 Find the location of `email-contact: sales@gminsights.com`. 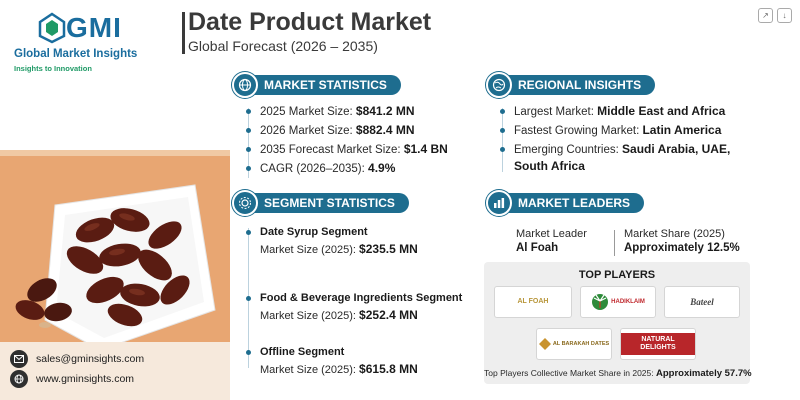

email-contact: sales@gminsights.com is located at coordinates (115, 359).